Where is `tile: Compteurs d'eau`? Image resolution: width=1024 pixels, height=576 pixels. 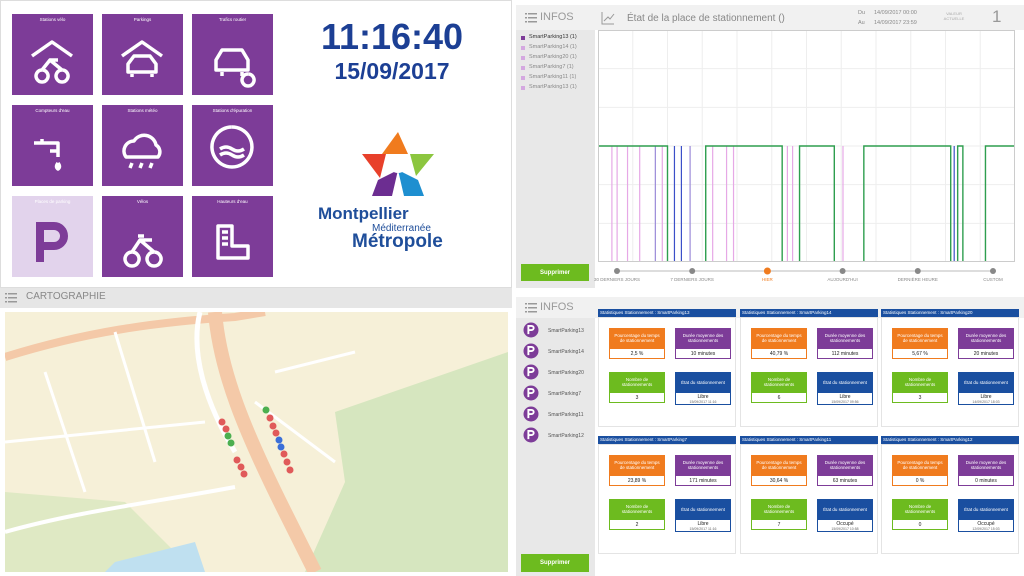
tile: Compteurs d'eau is located at coordinates (52, 145).